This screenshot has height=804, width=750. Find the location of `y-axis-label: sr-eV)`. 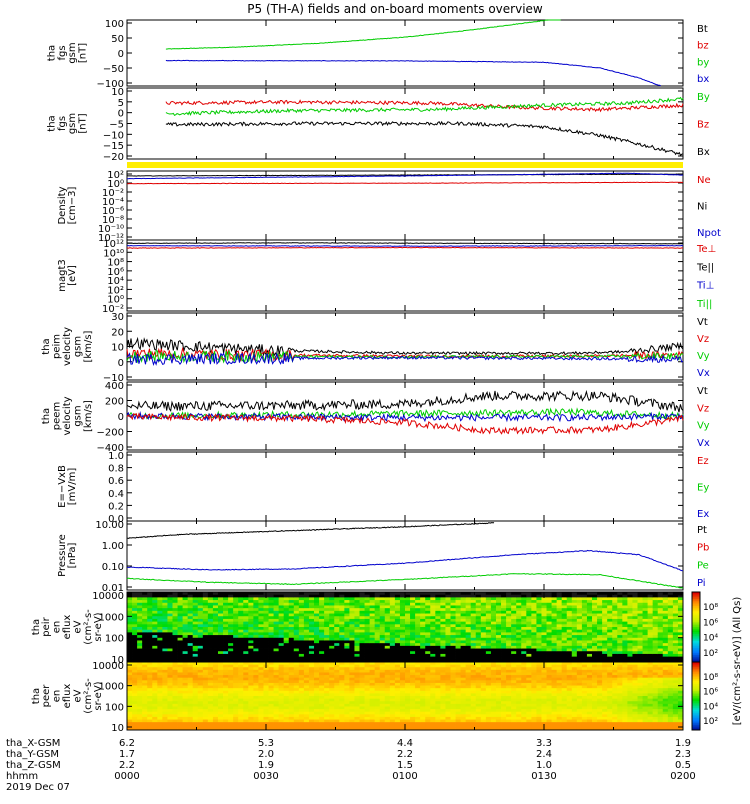

y-axis-label: sr-eV) is located at coordinates (98, 695).